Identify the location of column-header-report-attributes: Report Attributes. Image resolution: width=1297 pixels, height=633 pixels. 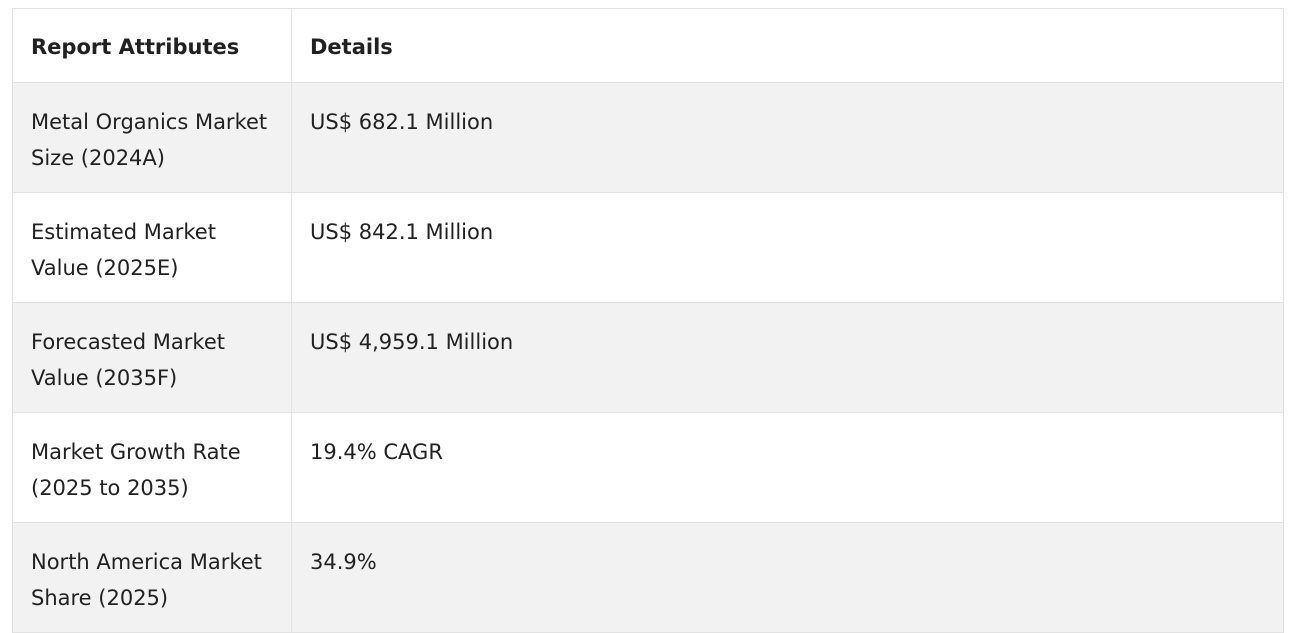
(152, 45).